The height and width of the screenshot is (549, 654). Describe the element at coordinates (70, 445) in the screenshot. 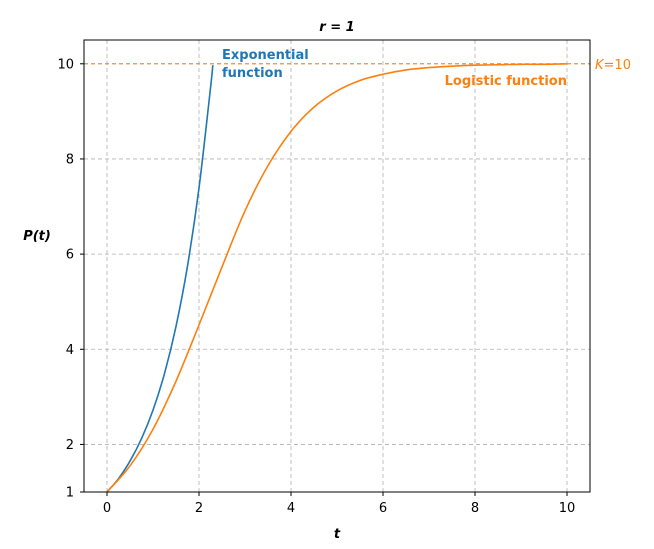

I see `y-tick-label: 2` at that location.